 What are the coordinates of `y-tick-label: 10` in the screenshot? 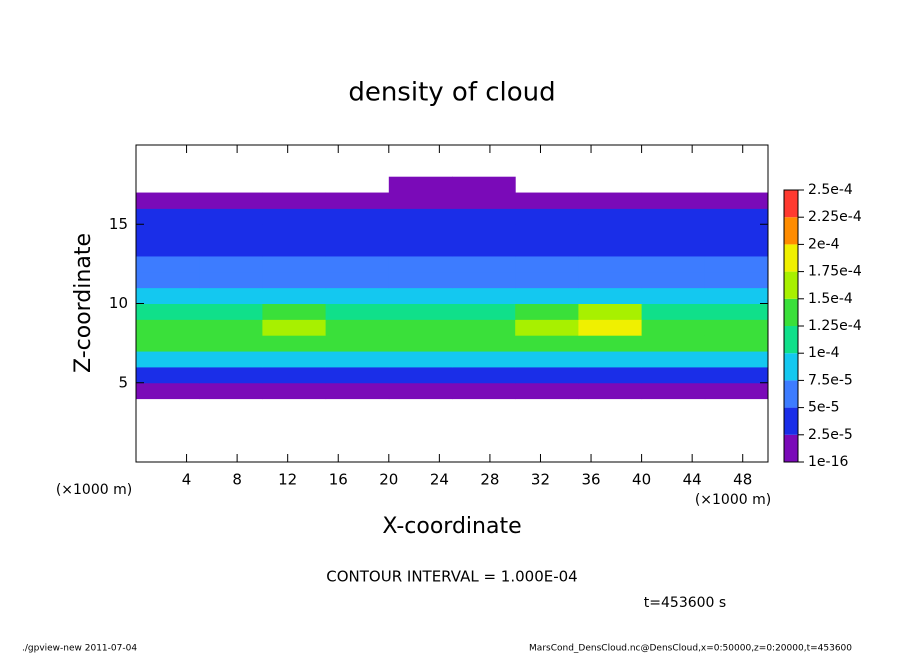 It's located at (118, 303).